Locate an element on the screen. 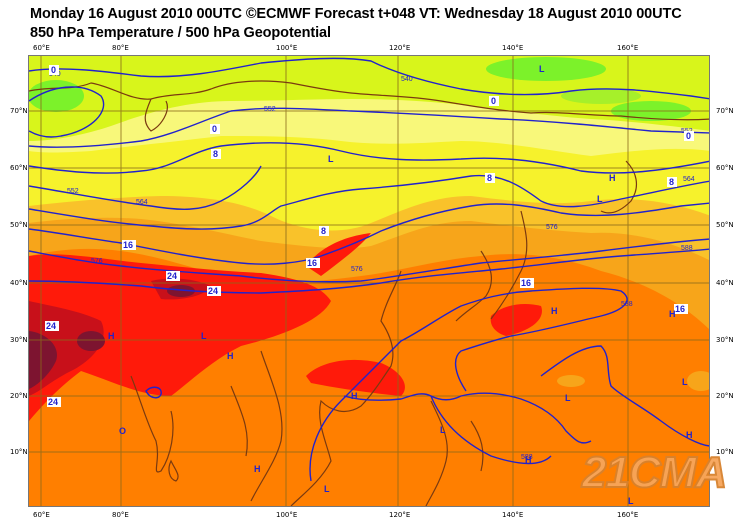 The height and width of the screenshot is (527, 739). lon-label-top-140e: 140°E is located at coordinates (513, 48).